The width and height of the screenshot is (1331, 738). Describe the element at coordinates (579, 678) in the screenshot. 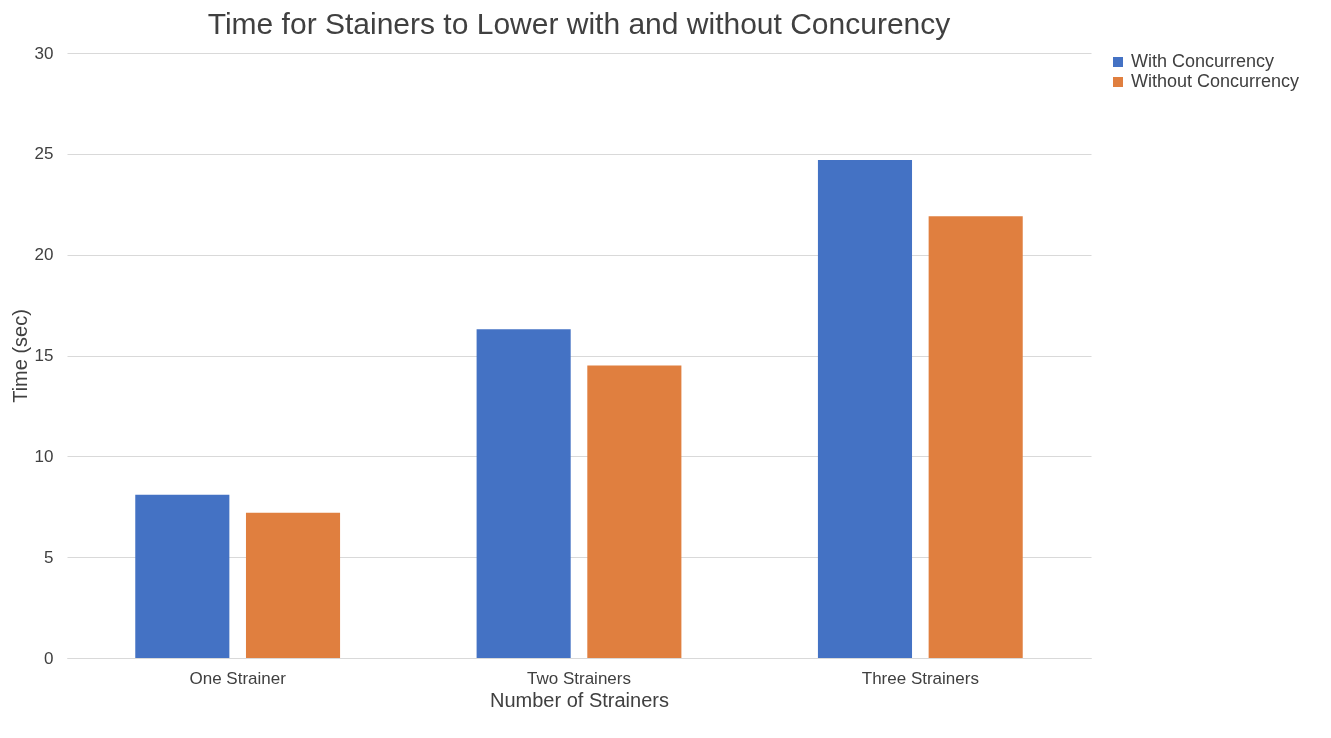

I see `x-tick-label: Two Strainers` at that location.